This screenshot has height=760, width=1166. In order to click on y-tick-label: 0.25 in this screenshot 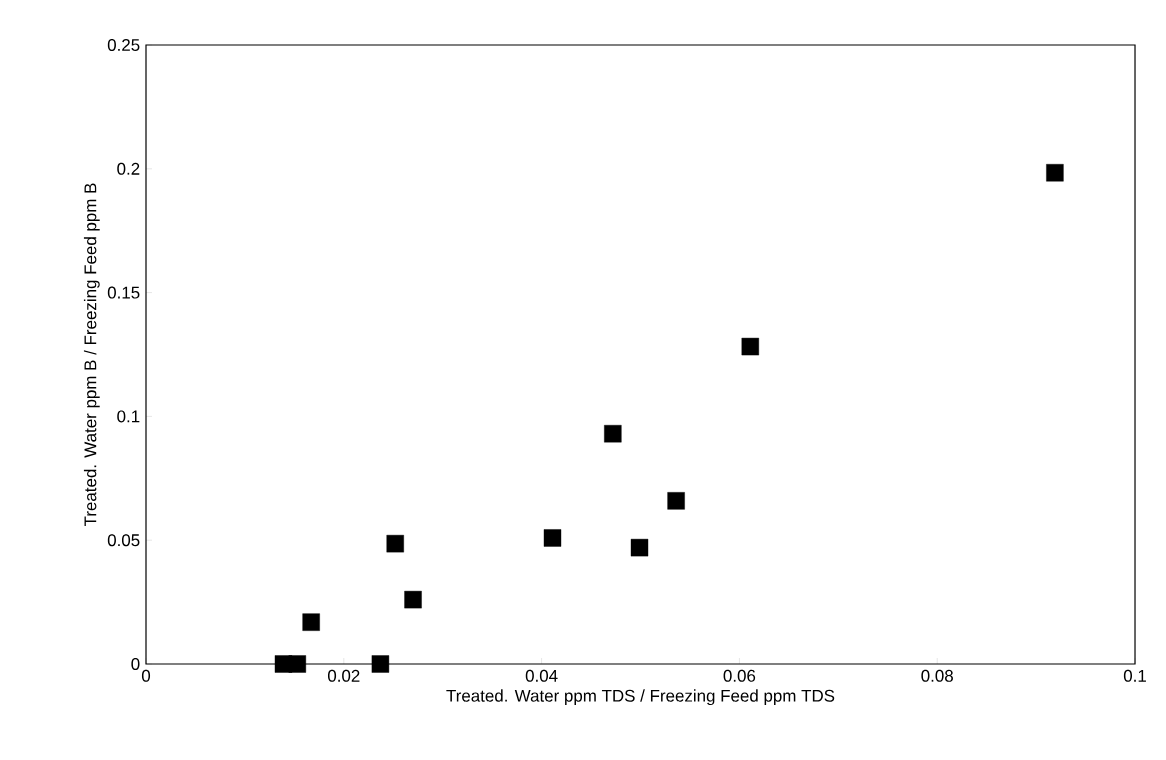, I will do `click(123, 45)`.